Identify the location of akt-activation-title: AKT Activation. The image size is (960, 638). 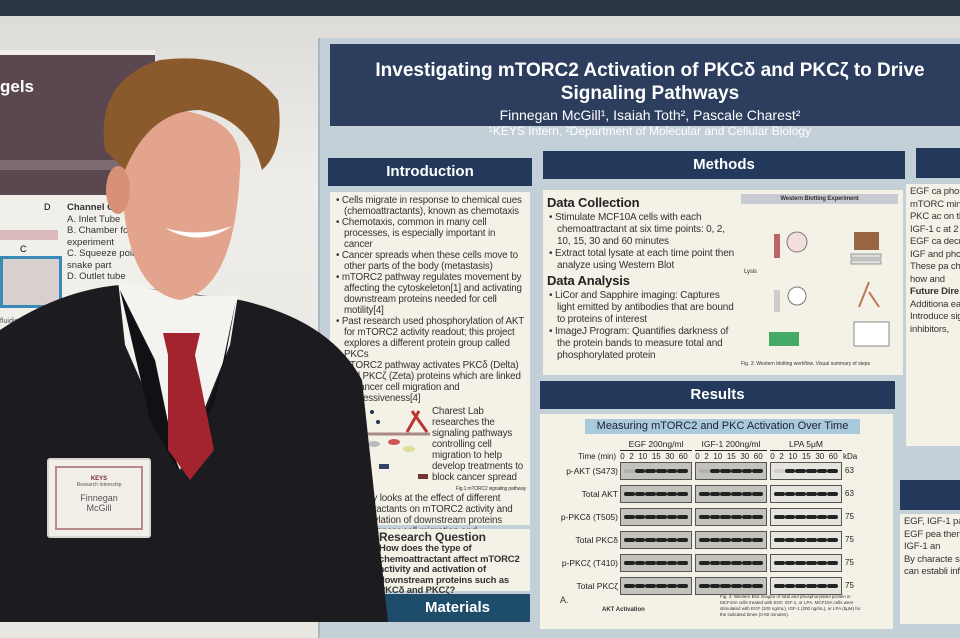
(623, 610).